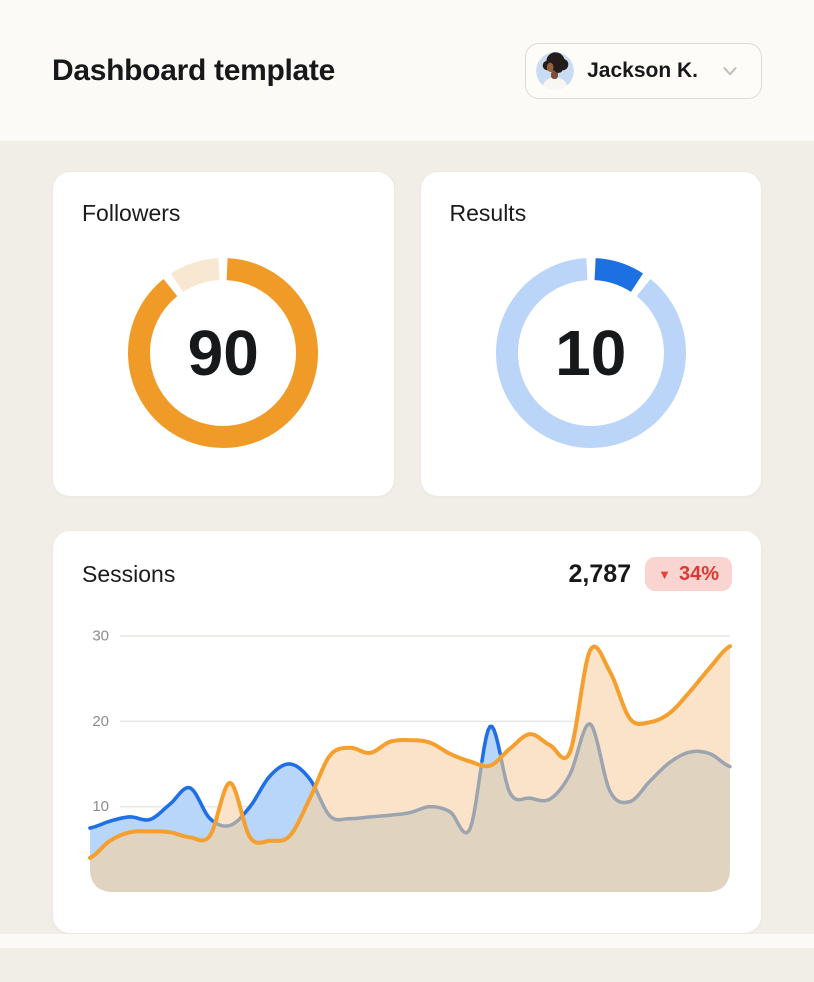  What do you see at coordinates (129, 573) in the screenshot?
I see `sessions-card-title: Sessions` at bounding box center [129, 573].